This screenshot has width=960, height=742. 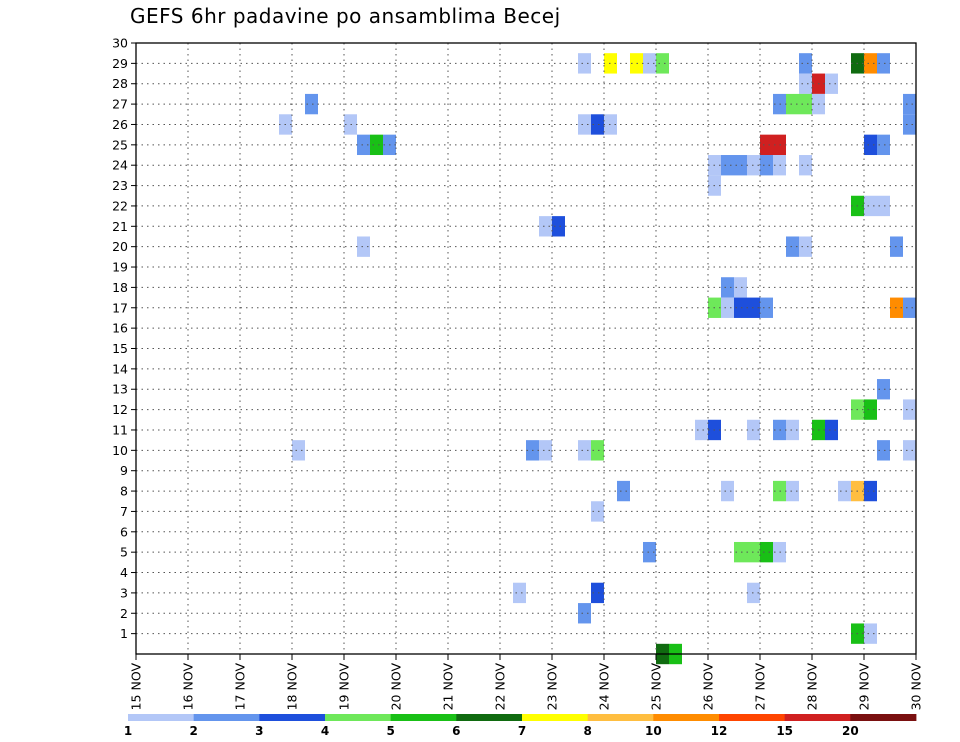 What do you see at coordinates (120, 246) in the screenshot?
I see `y-tick-label: 20` at bounding box center [120, 246].